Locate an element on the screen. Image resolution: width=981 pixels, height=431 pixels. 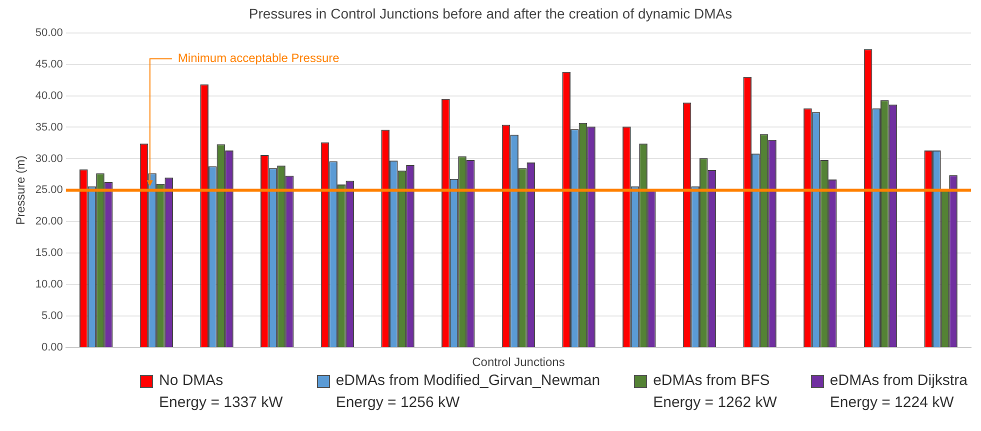
y-tick-label: 30.00 is located at coordinates (49, 158).